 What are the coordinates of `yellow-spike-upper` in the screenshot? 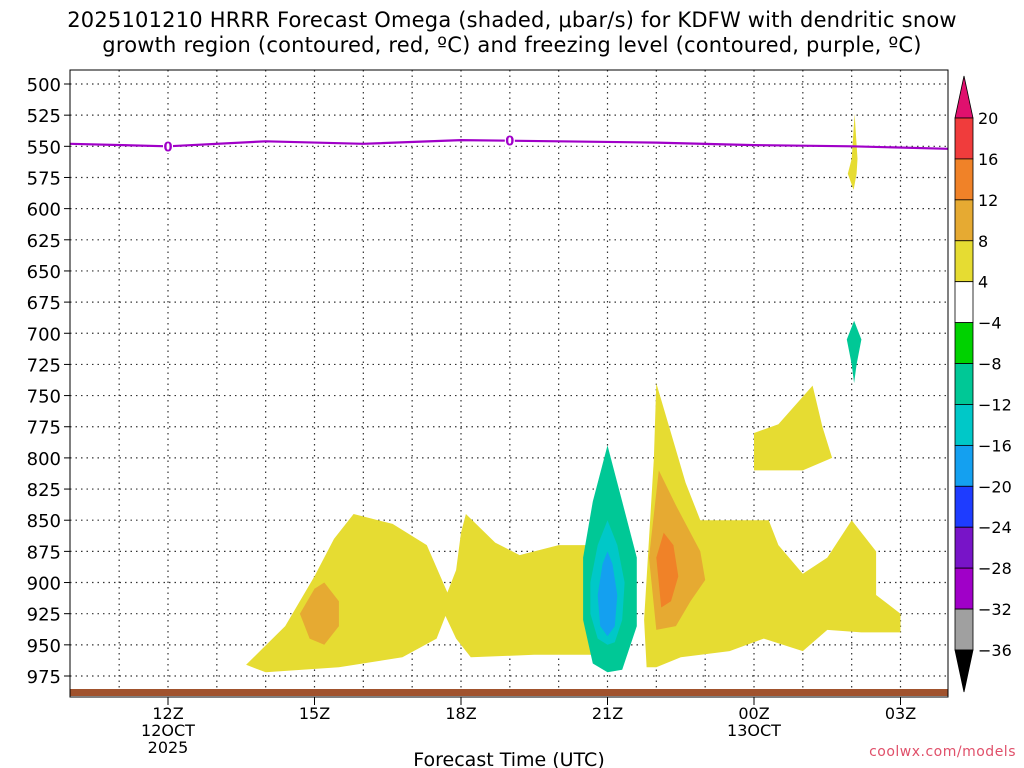 It's located at (852, 151).